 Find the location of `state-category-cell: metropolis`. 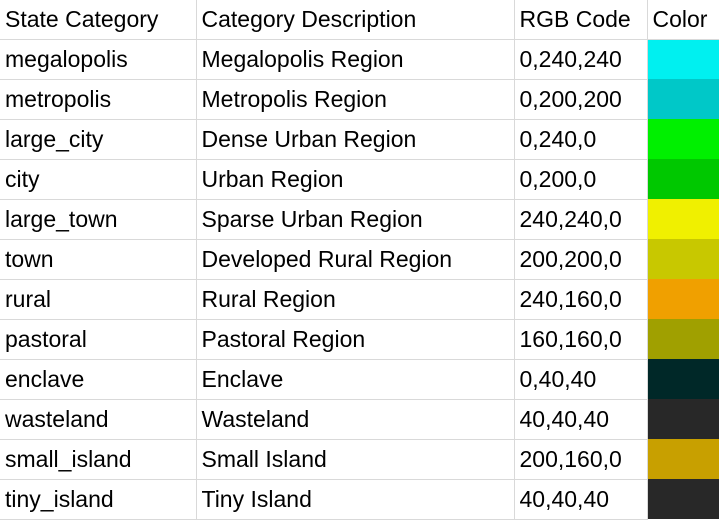

state-category-cell: metropolis is located at coordinates (98, 99).